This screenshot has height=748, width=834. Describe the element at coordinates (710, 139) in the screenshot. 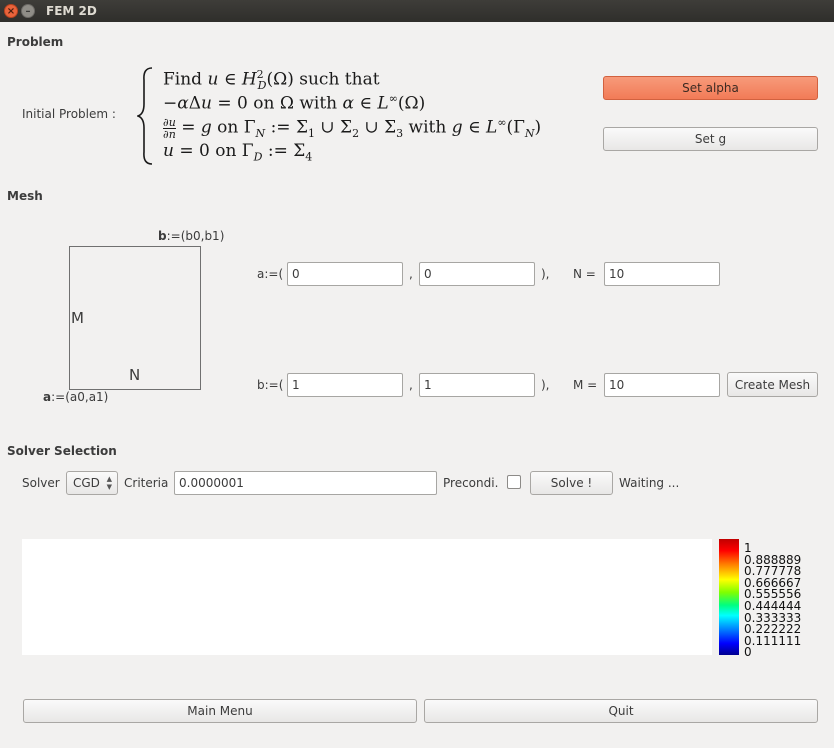

I see `set-g-button: Set g` at that location.